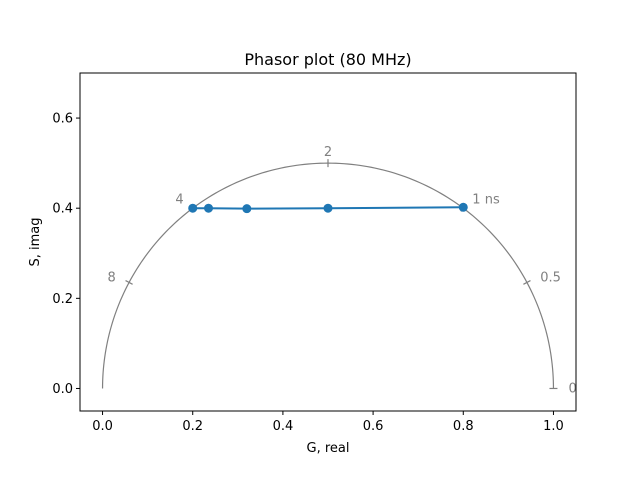 The image size is (640, 480). I want to click on x-tick-label: 0.4, so click(283, 426).